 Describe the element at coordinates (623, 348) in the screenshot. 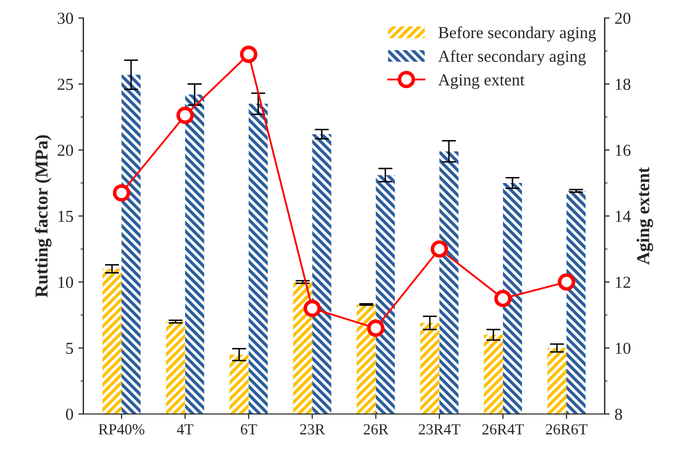

I see `y2-tick-label: 10` at that location.